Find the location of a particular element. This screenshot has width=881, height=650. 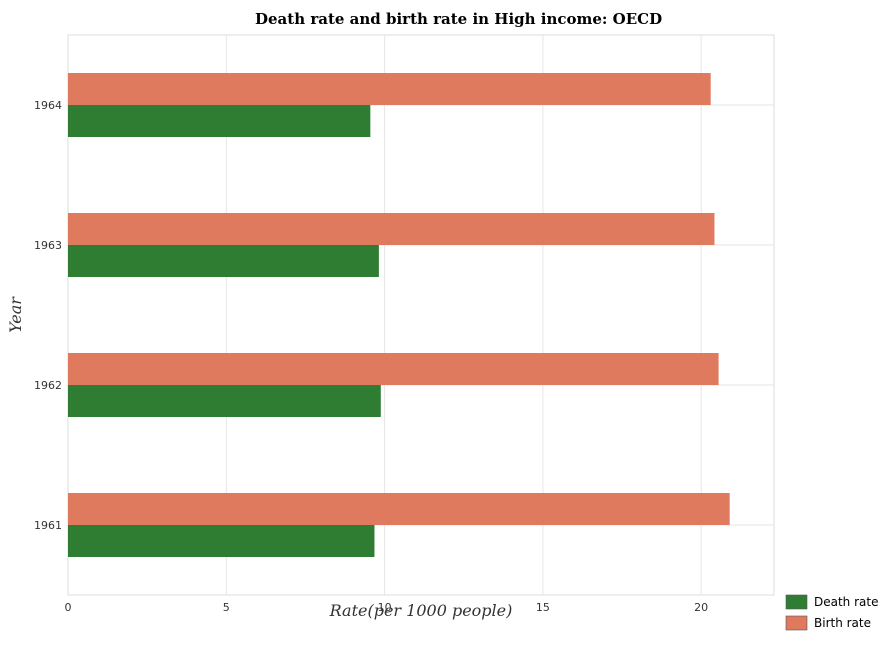

y-axis-label: Year is located at coordinates (15, 314).